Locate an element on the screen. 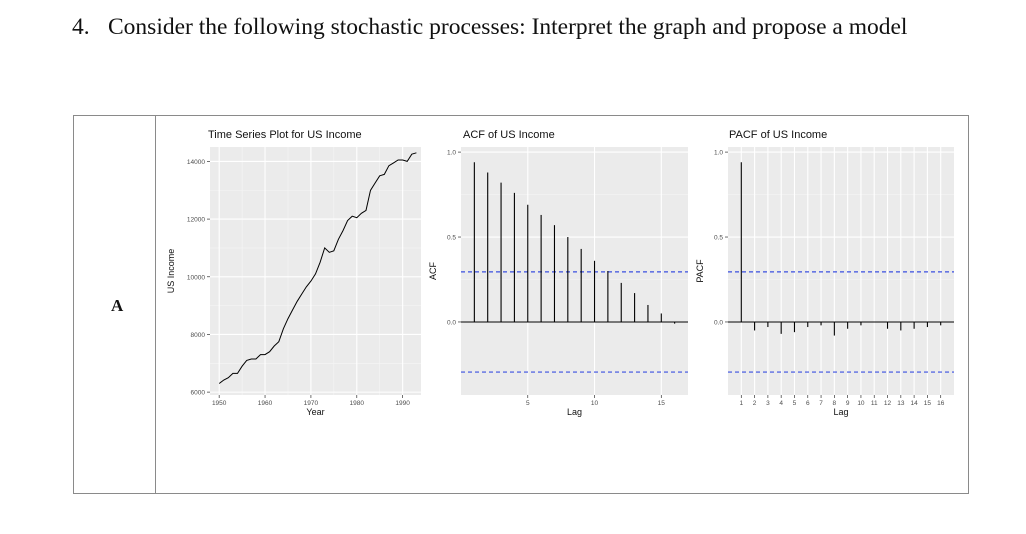  x-tick-label: 1970 is located at coordinates (311, 403).